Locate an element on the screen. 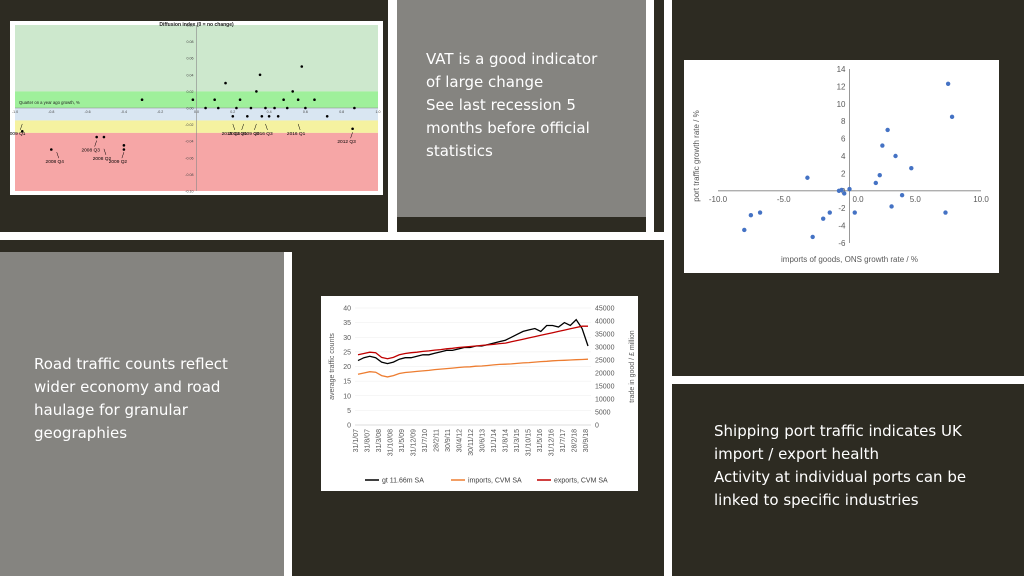  annotation-label: 2016 Q1 is located at coordinates (296, 134).